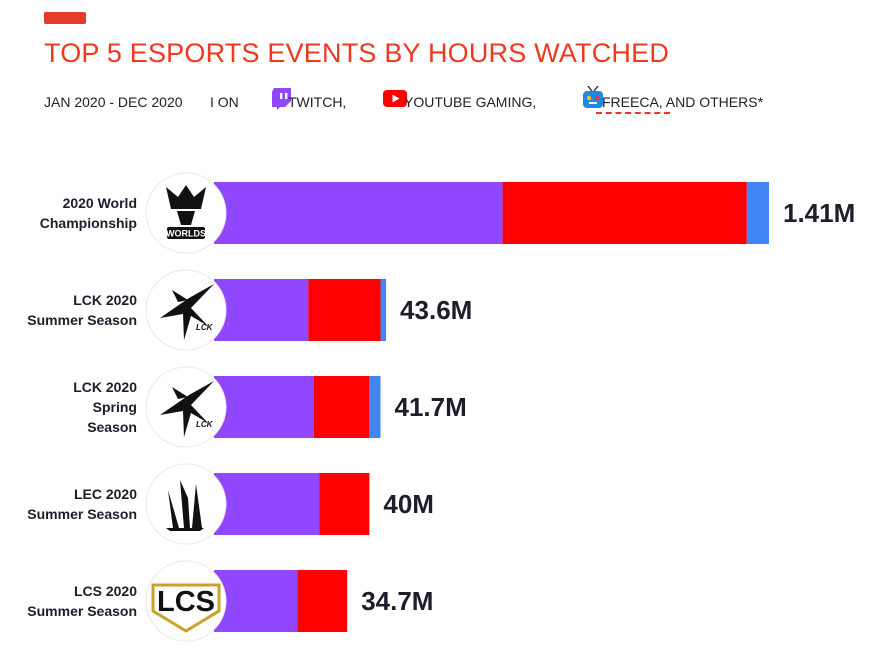  What do you see at coordinates (186, 234) in the screenshot?
I see `svg-text: WORLDS` at bounding box center [186, 234].